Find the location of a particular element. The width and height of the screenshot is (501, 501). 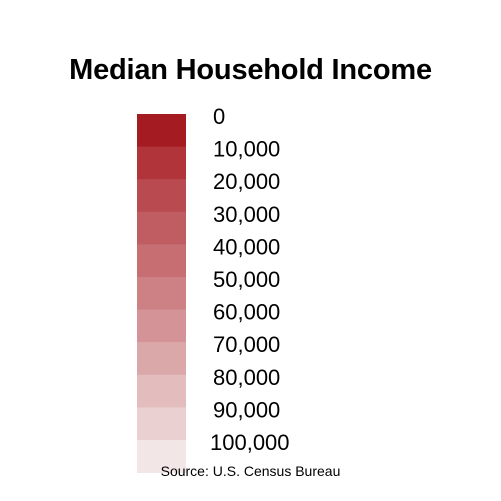

source-note: Source: U.S. Census Bureau is located at coordinates (250, 471).